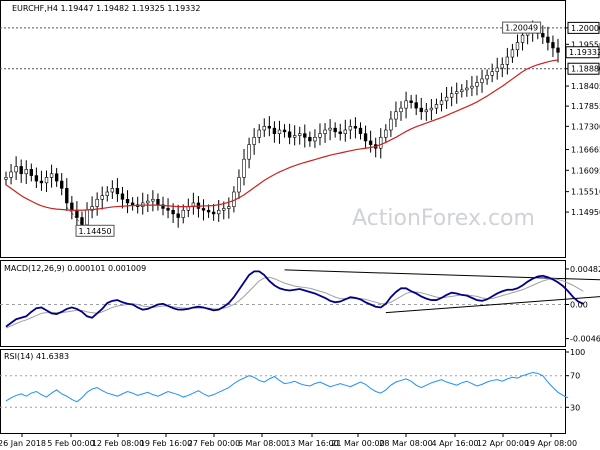 This screenshot has height=450, width=600. I want to click on price-y-tick-label: 1.18405, so click(585, 86).